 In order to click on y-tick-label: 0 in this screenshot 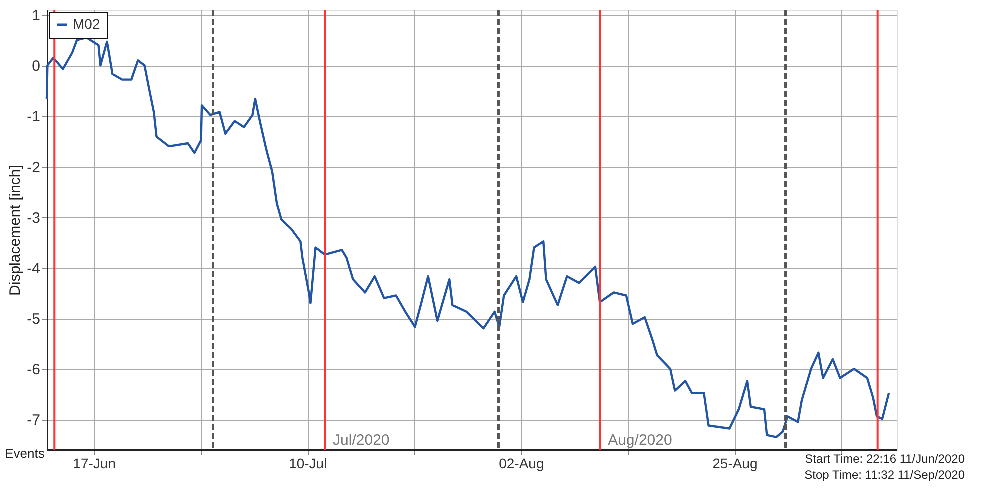, I will do `click(36, 67)`.